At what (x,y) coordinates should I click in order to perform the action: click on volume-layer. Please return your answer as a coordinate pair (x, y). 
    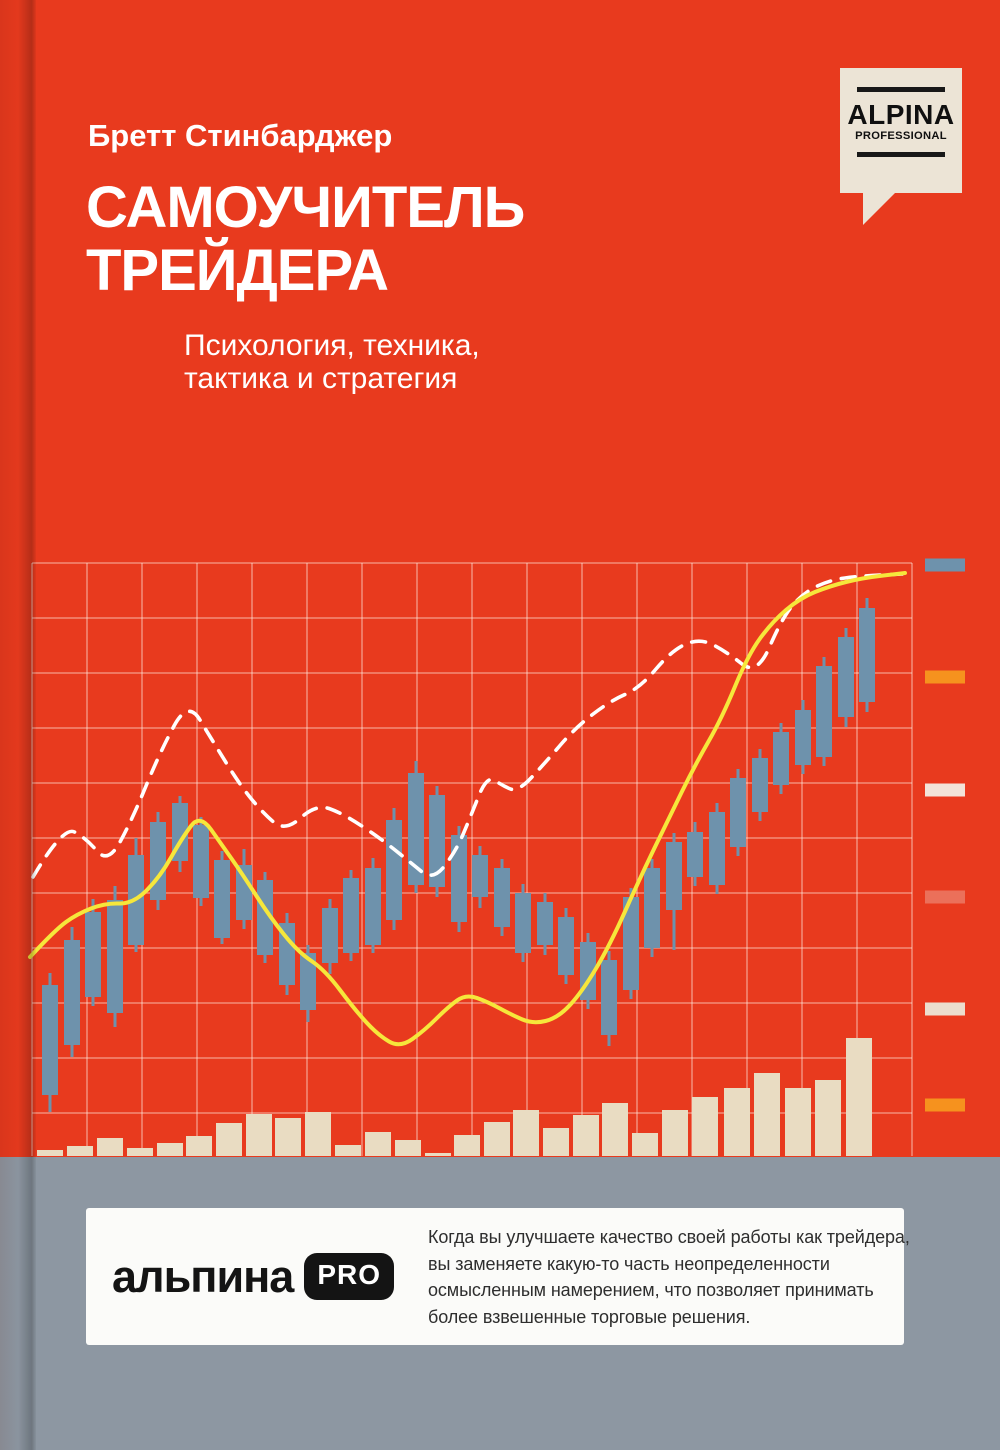
    Looking at the image, I should click on (454, 1097).